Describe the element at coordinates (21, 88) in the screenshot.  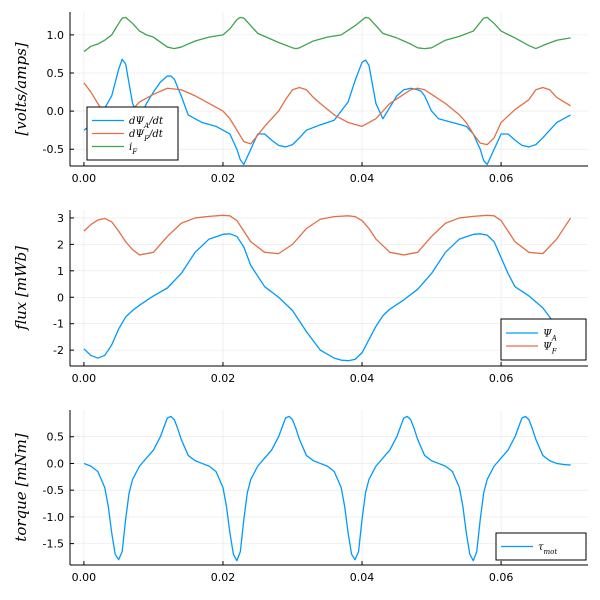
I see `y-axis-label: [volts/amps]` at that location.